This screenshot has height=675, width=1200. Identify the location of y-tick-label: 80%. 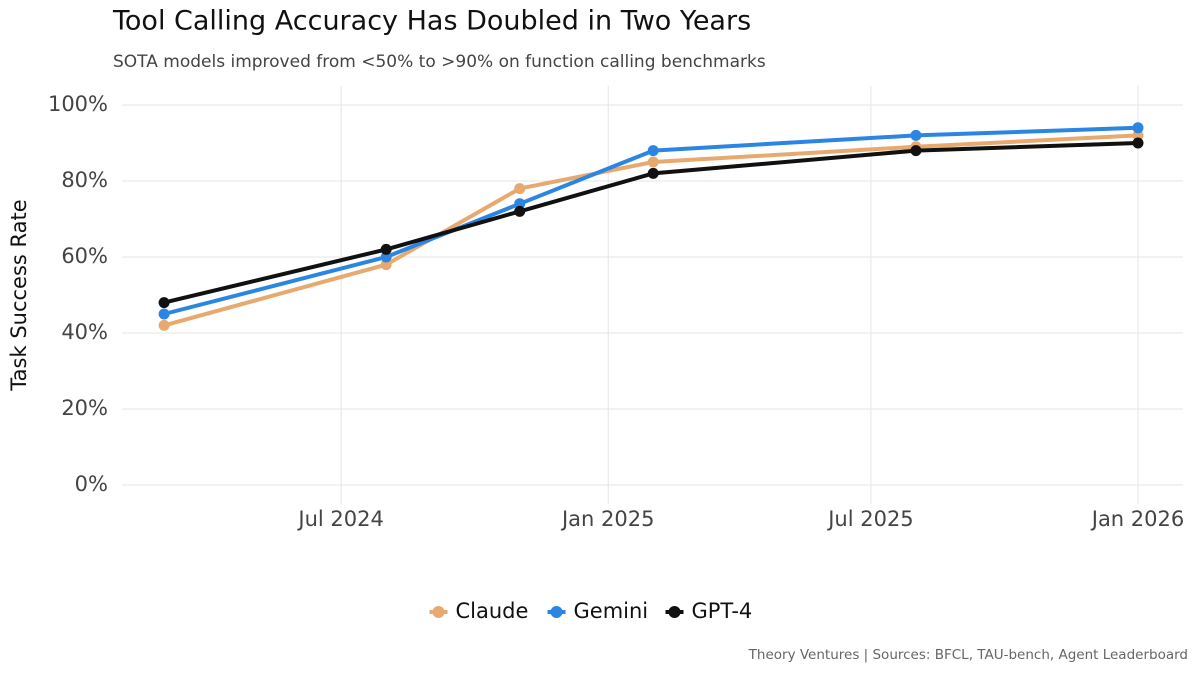
(84, 180).